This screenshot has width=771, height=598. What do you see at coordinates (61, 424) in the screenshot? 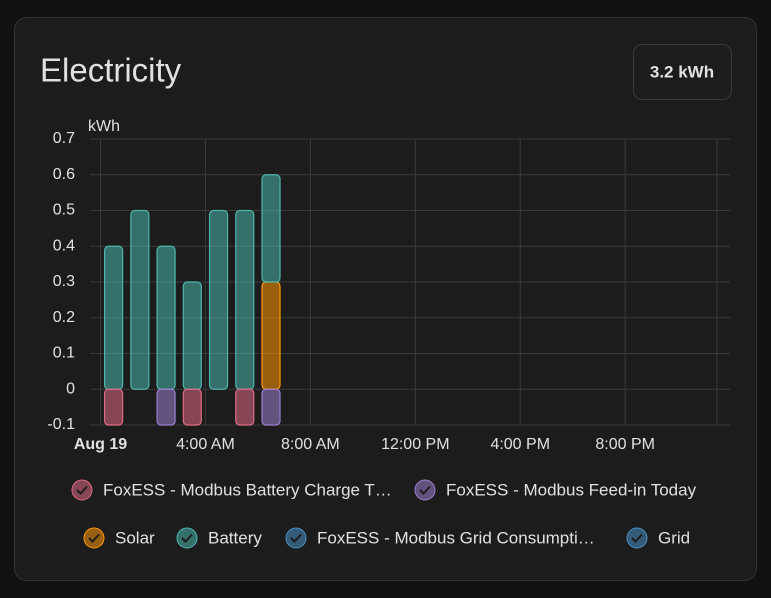
I see `y-tick-label: -0.1` at bounding box center [61, 424].